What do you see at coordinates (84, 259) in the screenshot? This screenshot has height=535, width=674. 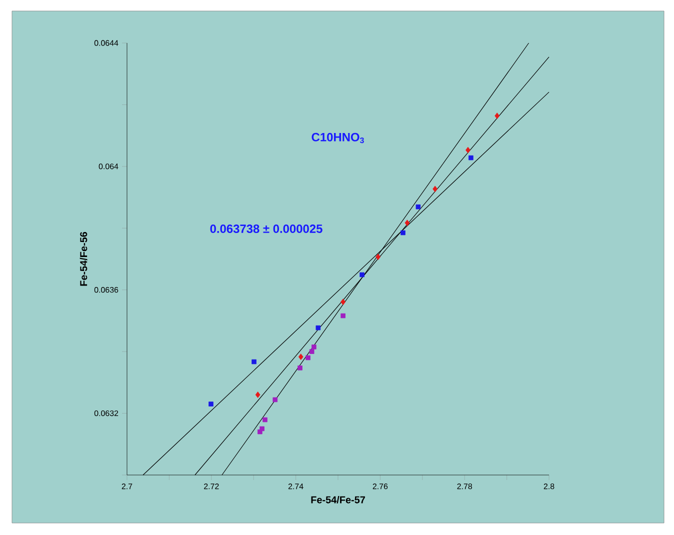 I see `y-axis-title: Fe-54/Fe-56` at bounding box center [84, 259].